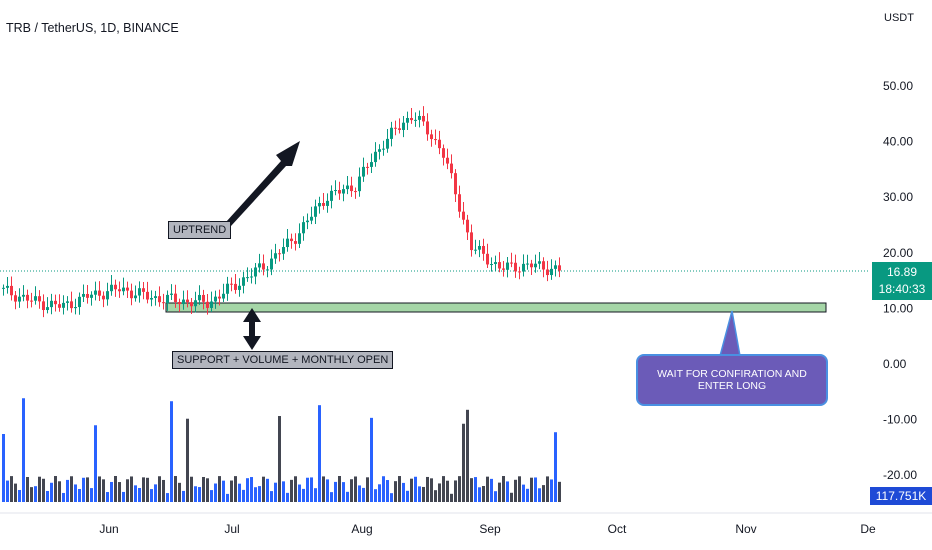 The image size is (932, 550). What do you see at coordinates (496, 307) in the screenshot?
I see `support-zone` at bounding box center [496, 307].